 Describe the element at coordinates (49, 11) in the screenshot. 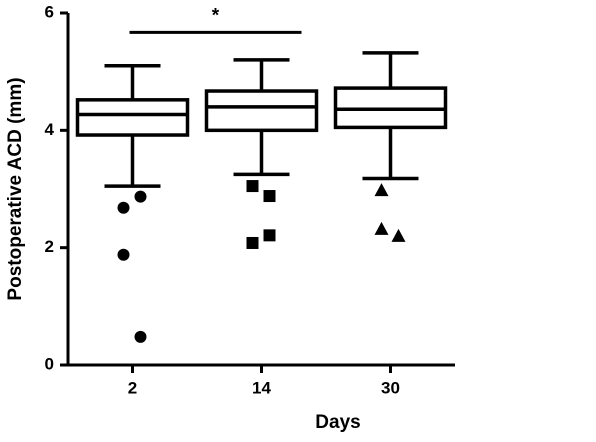

I see `y-tick-label: 6` at that location.